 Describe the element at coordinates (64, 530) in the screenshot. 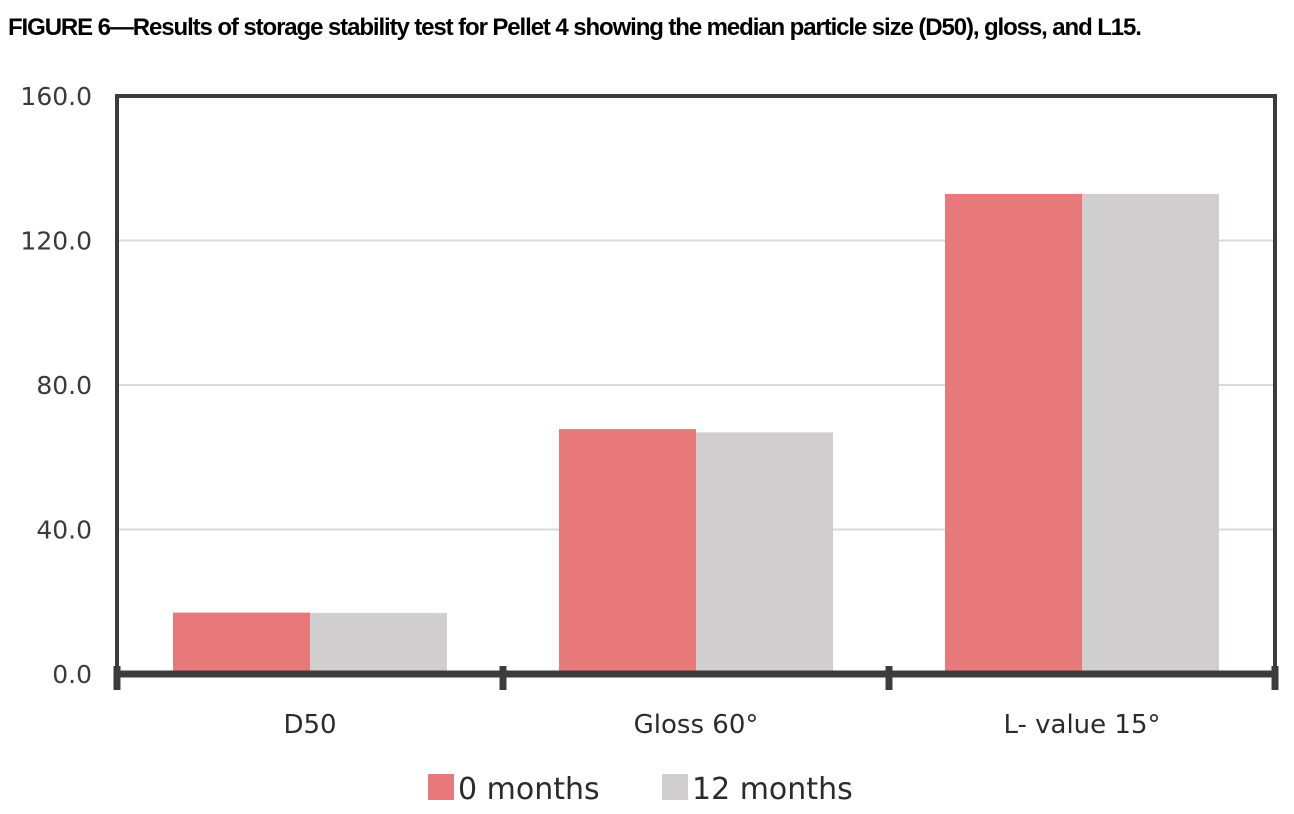

I see `y-tick-label: 40.0` at that location.